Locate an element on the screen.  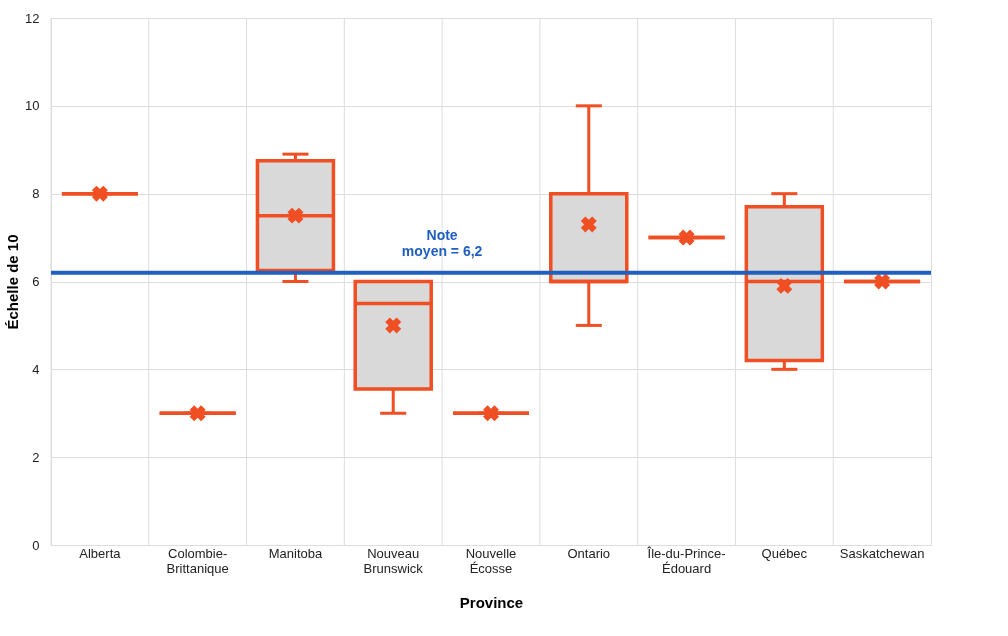
y-tick-label: 10 is located at coordinates (32, 106).